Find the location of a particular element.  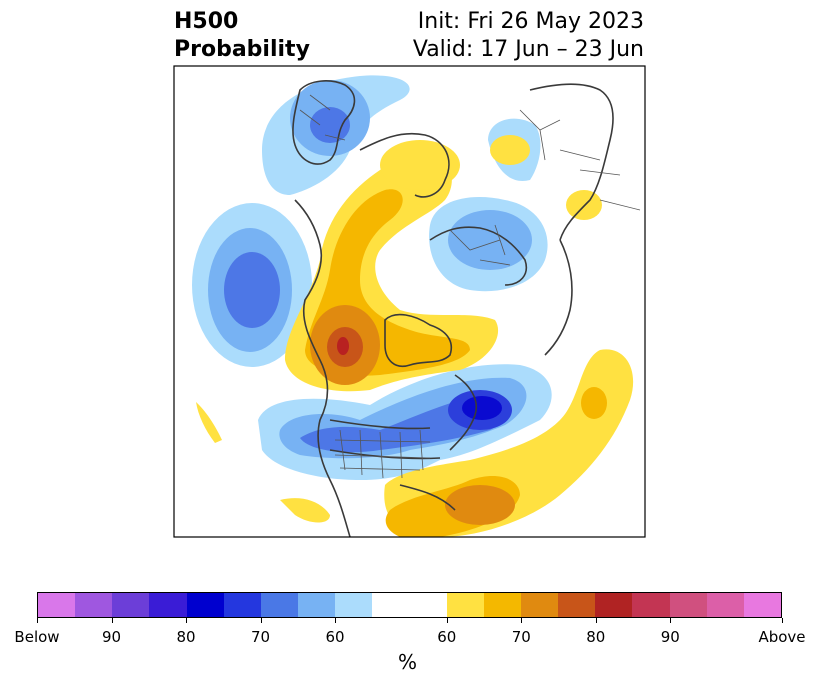

title-product: Probability is located at coordinates (242, 49).